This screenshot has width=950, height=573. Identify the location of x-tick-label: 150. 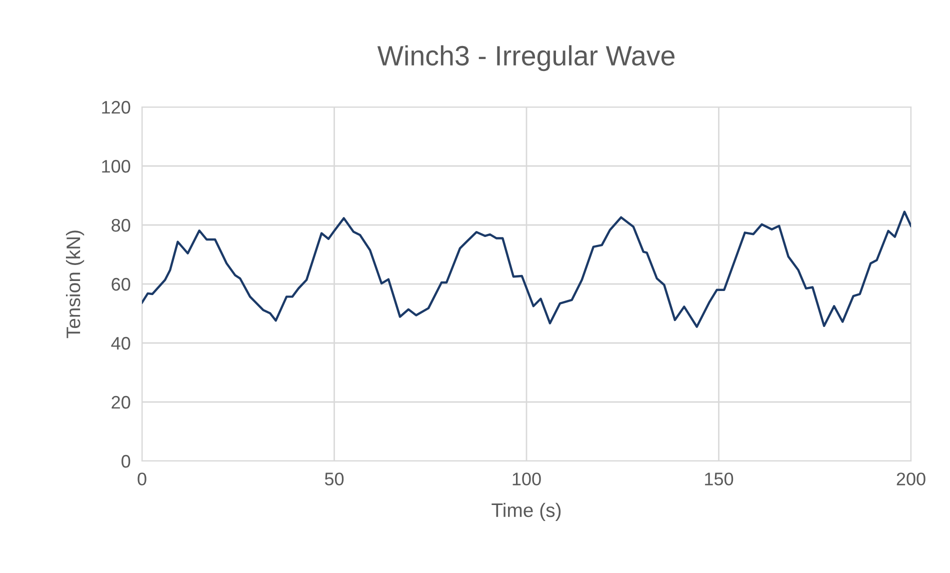
(719, 479).